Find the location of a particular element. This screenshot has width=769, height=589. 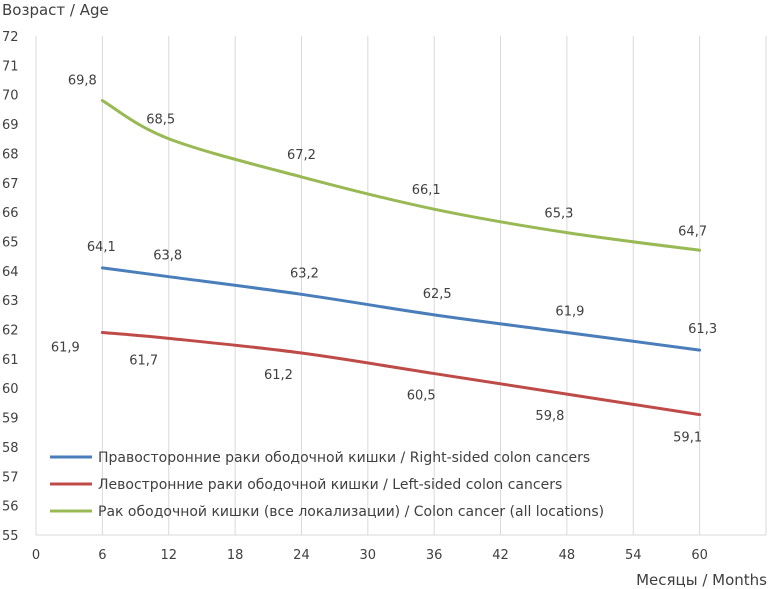

data-label: 60,5 is located at coordinates (421, 396).